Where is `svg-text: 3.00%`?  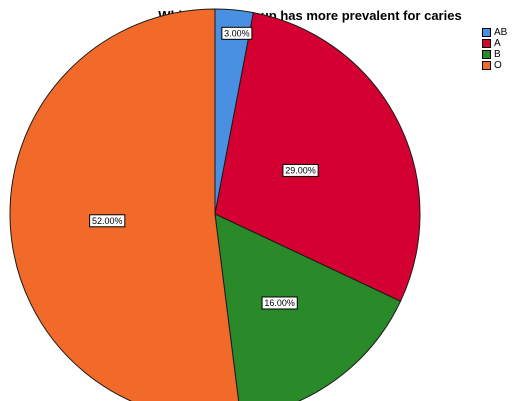 svg-text: 3.00% is located at coordinates (237, 33).